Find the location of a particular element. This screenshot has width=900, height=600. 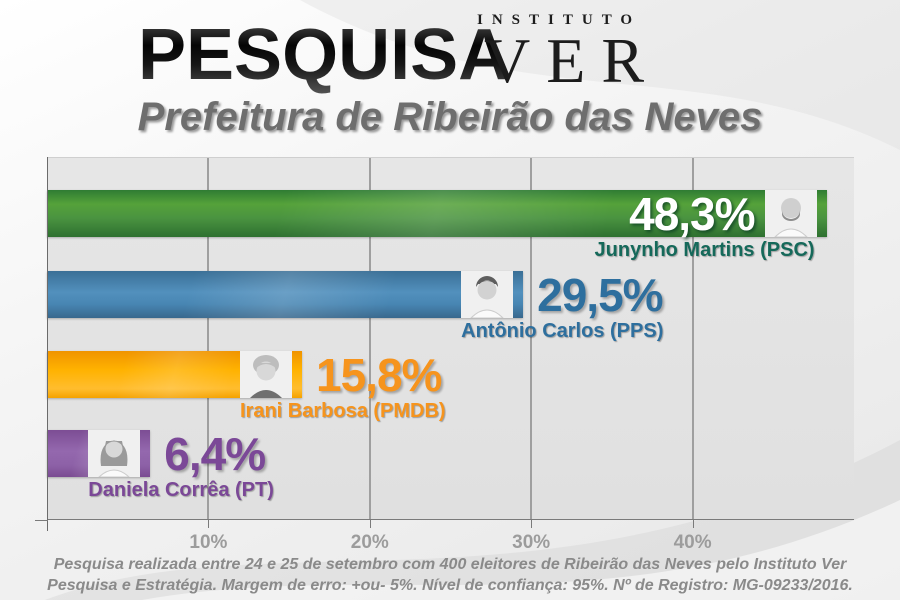

x-axis-extension is located at coordinates (41, 520).